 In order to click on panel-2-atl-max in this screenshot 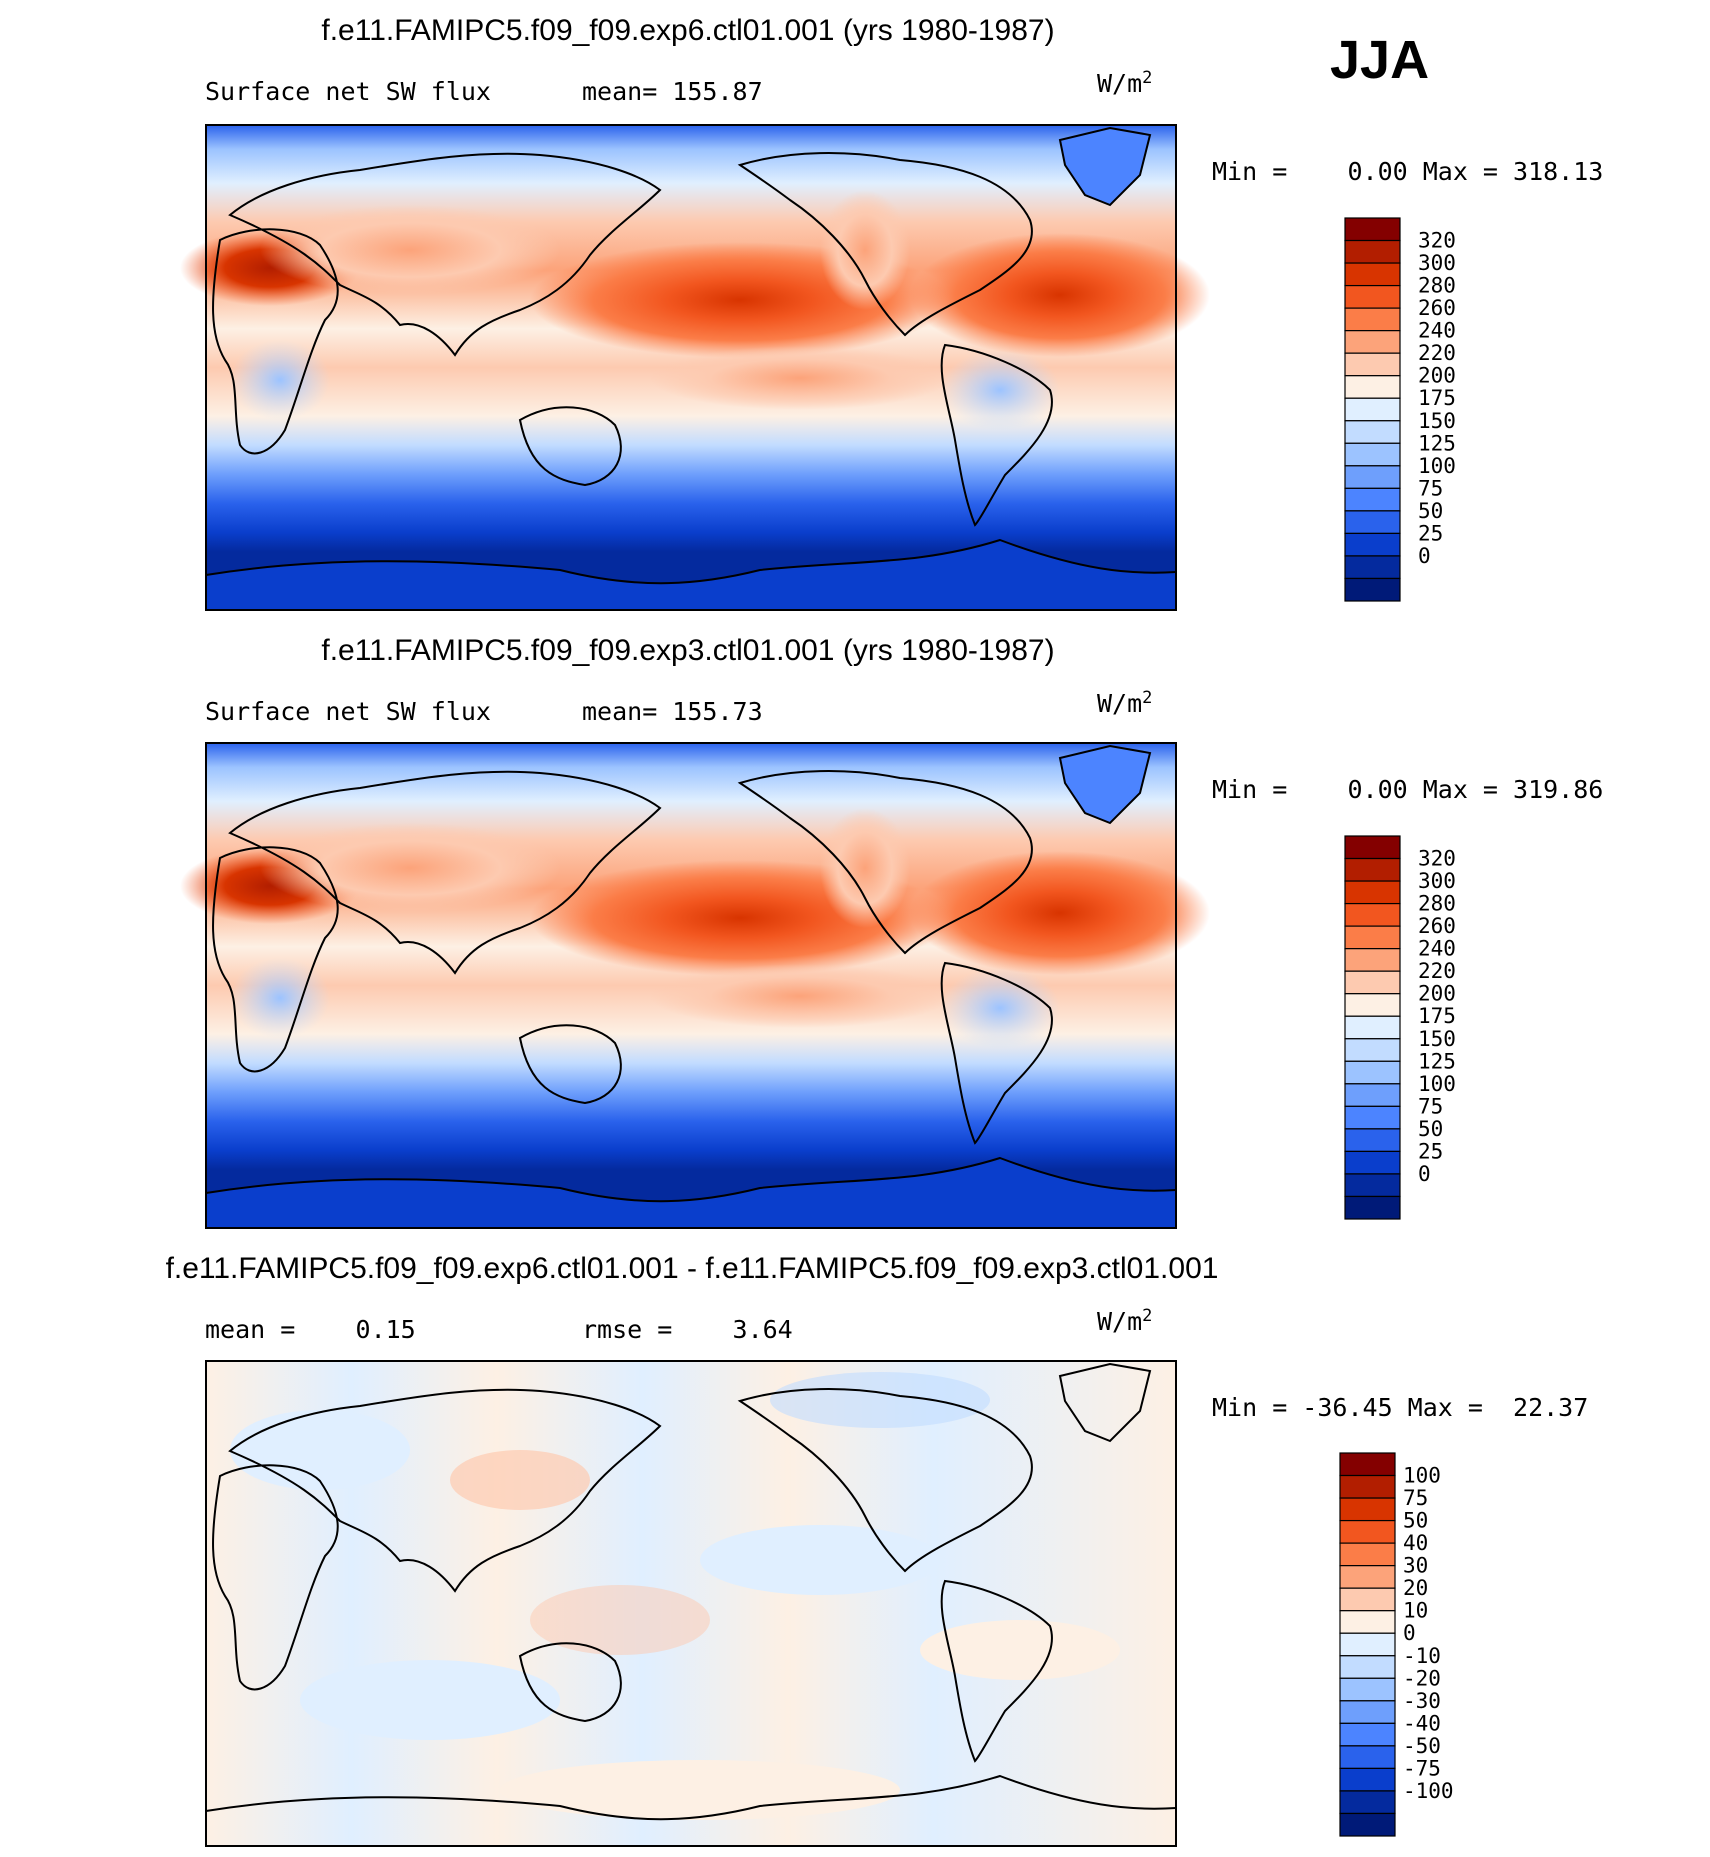, I will do `click(1060, 913)`.